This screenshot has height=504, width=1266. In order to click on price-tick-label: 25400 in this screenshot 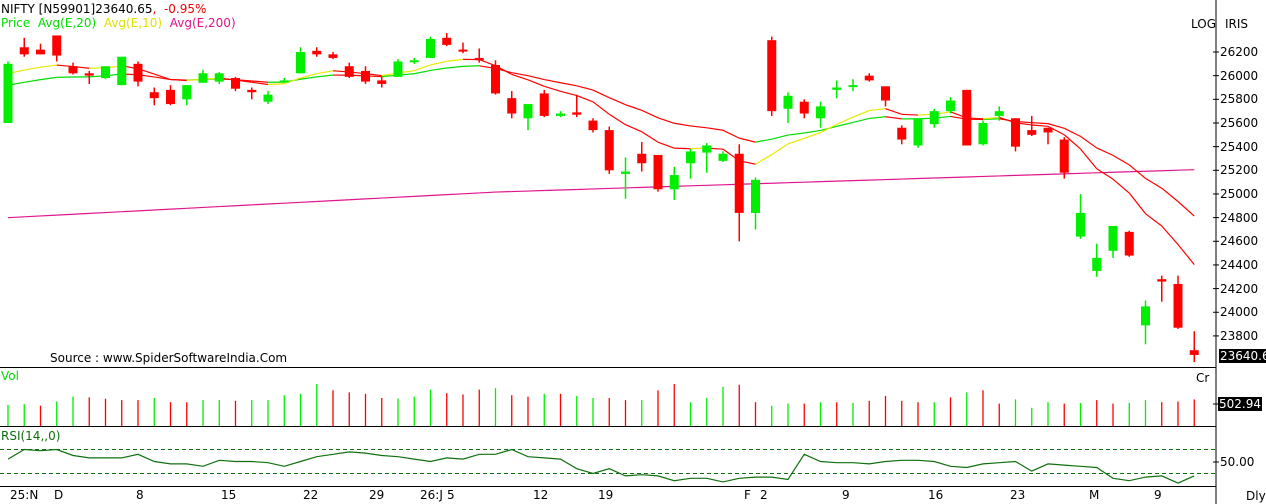, I will do `click(1239, 146)`.